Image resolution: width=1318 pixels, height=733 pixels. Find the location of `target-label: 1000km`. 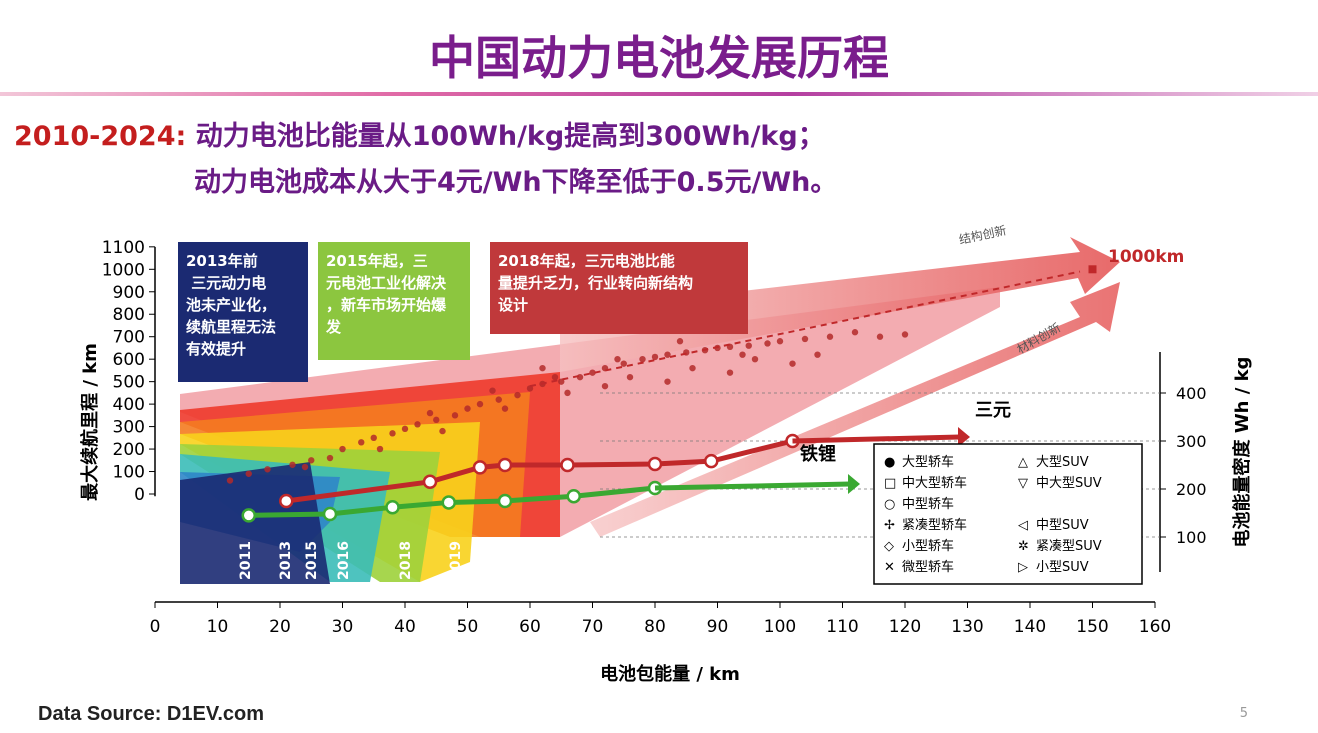

target-label: 1000km is located at coordinates (1146, 257).